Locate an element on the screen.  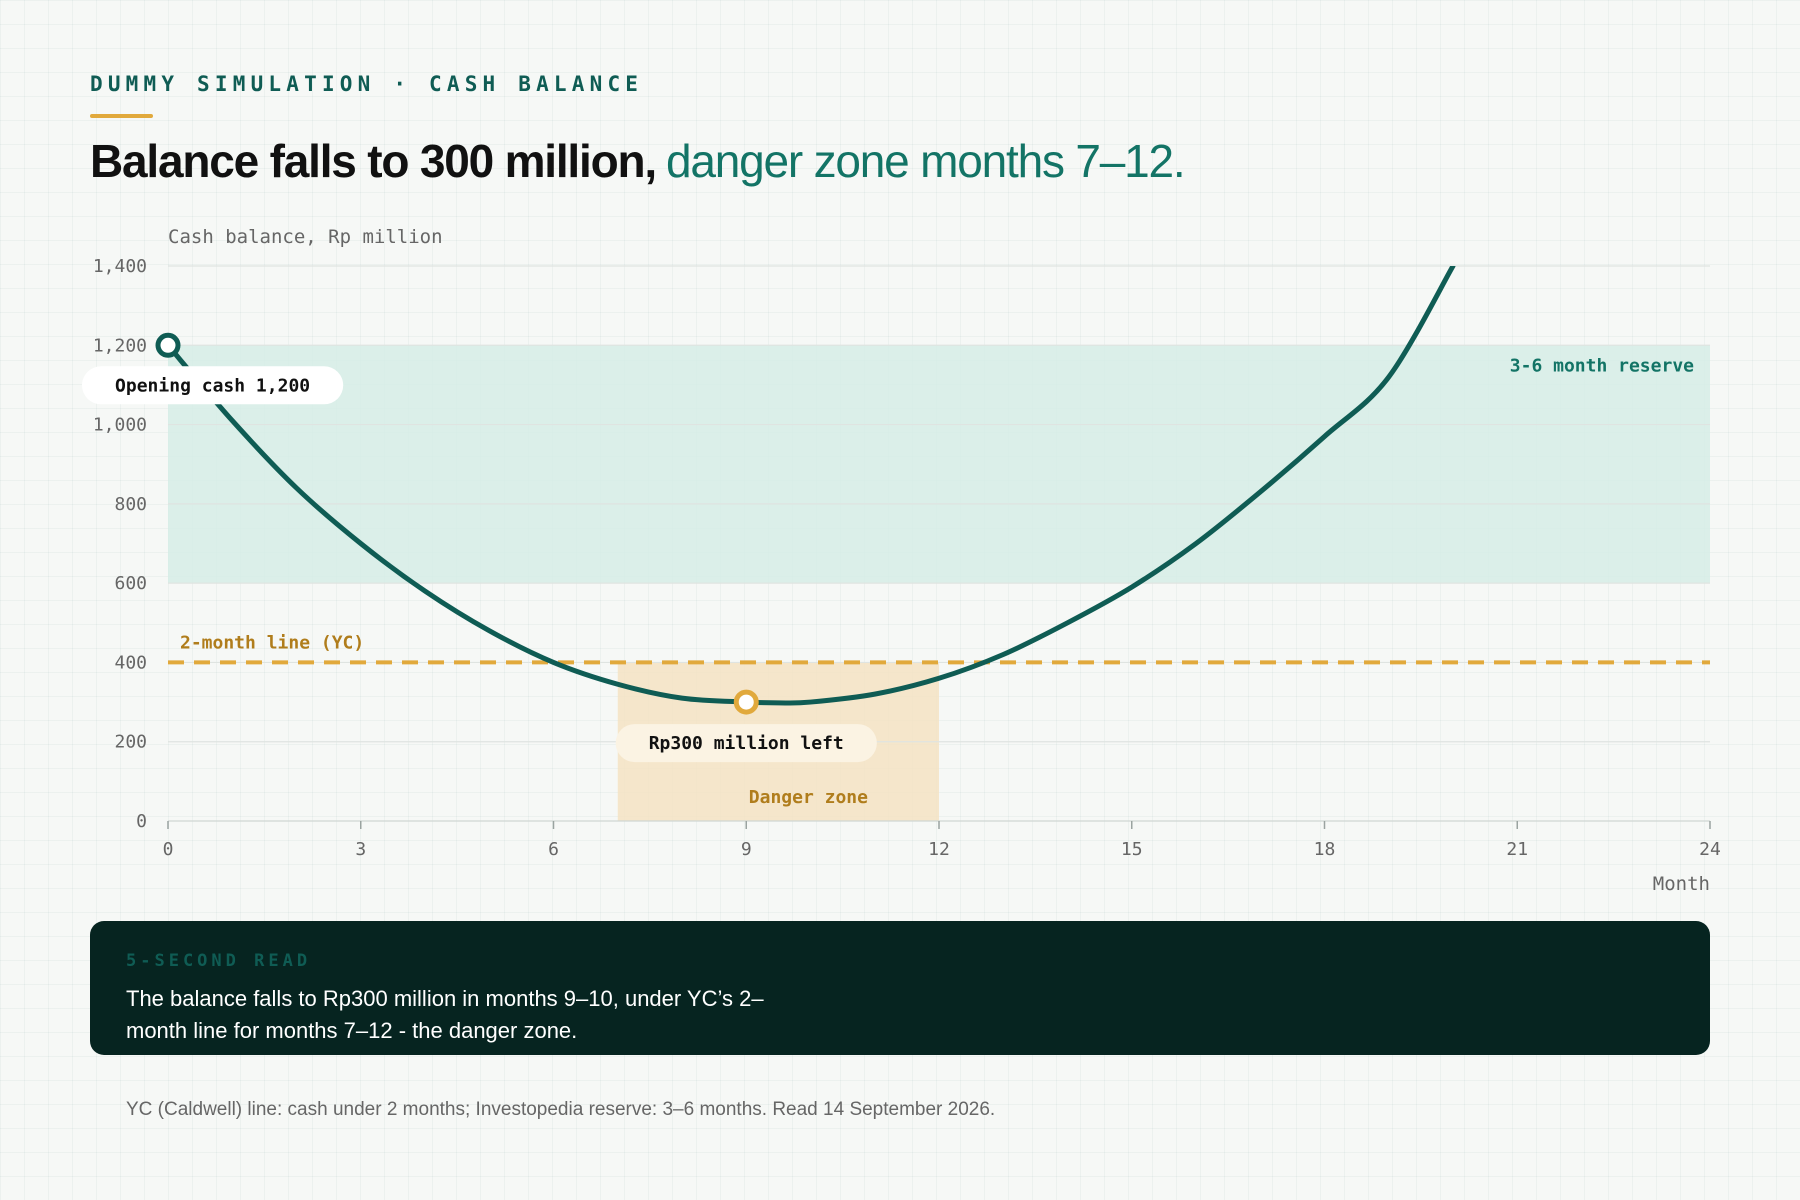
x-tick-label: 24 is located at coordinates (1710, 849).